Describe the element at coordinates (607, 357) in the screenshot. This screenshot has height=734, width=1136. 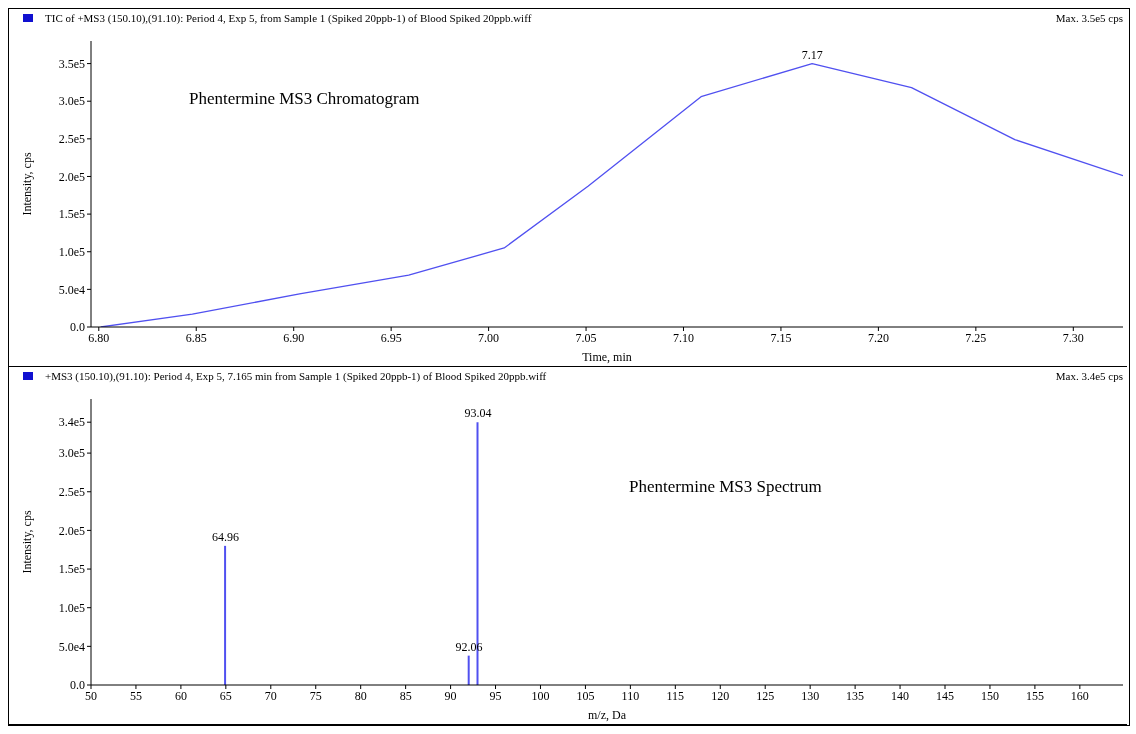
I see `x-axis-title: Time, min` at that location.